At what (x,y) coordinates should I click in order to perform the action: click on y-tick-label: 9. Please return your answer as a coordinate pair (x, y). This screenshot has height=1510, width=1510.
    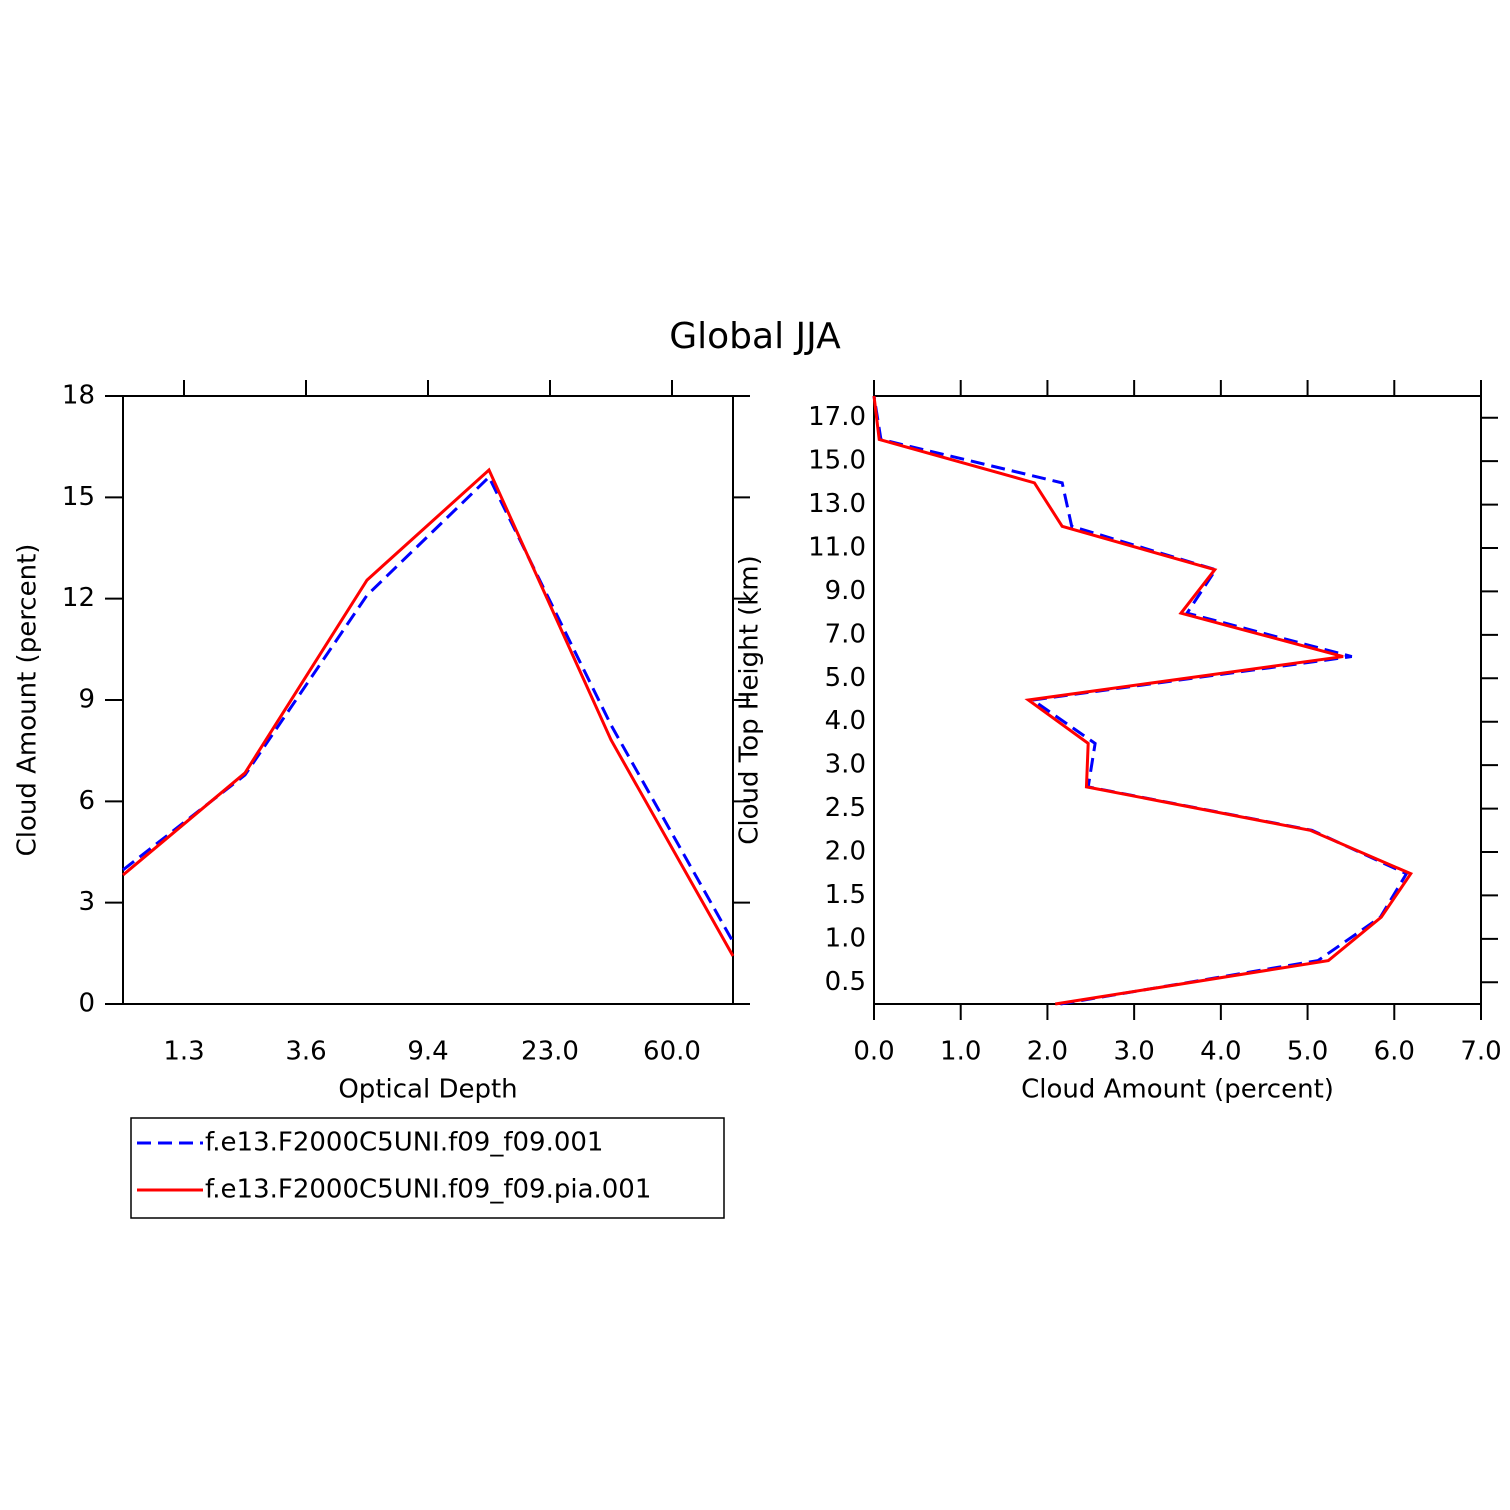
    Looking at the image, I should click on (86, 700).